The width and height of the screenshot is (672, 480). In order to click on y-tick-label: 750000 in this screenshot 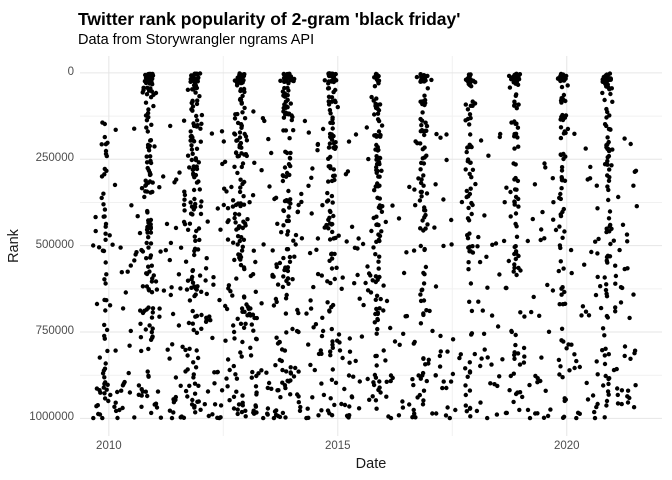, I will do `click(54, 331)`.